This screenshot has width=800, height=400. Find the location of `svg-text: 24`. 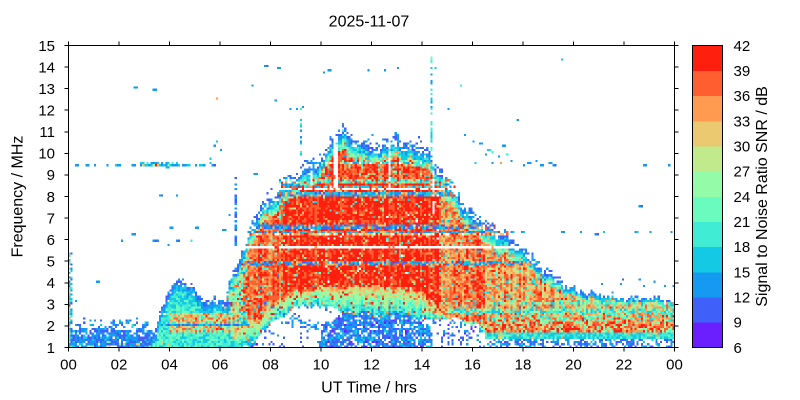

svg-text: 24 is located at coordinates (742, 197).